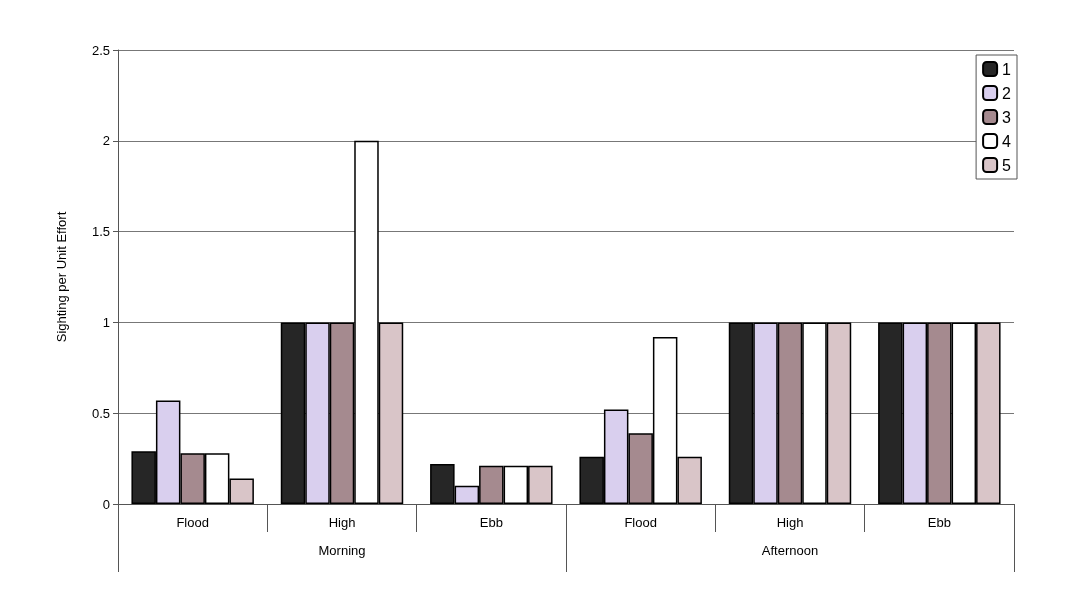 The width and height of the screenshot is (1072, 609). What do you see at coordinates (1007, 165) in the screenshot?
I see `legend-label: 5` at bounding box center [1007, 165].